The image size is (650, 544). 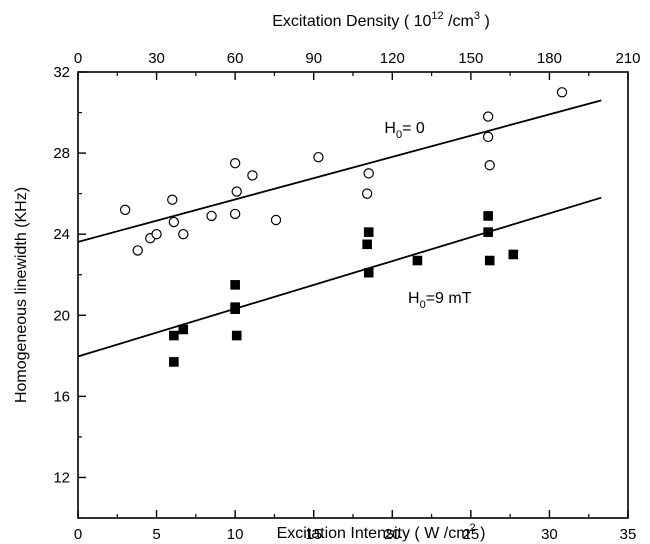 I want to click on x2-tick-label: 90, so click(x=313, y=58).